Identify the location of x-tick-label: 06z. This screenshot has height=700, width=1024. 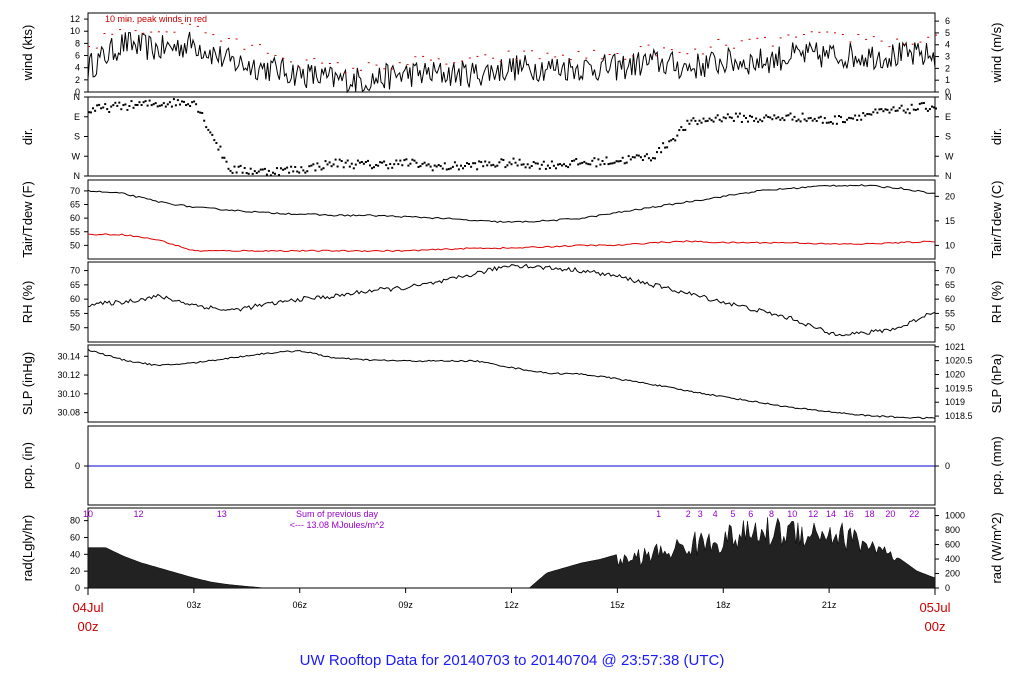
(299, 605).